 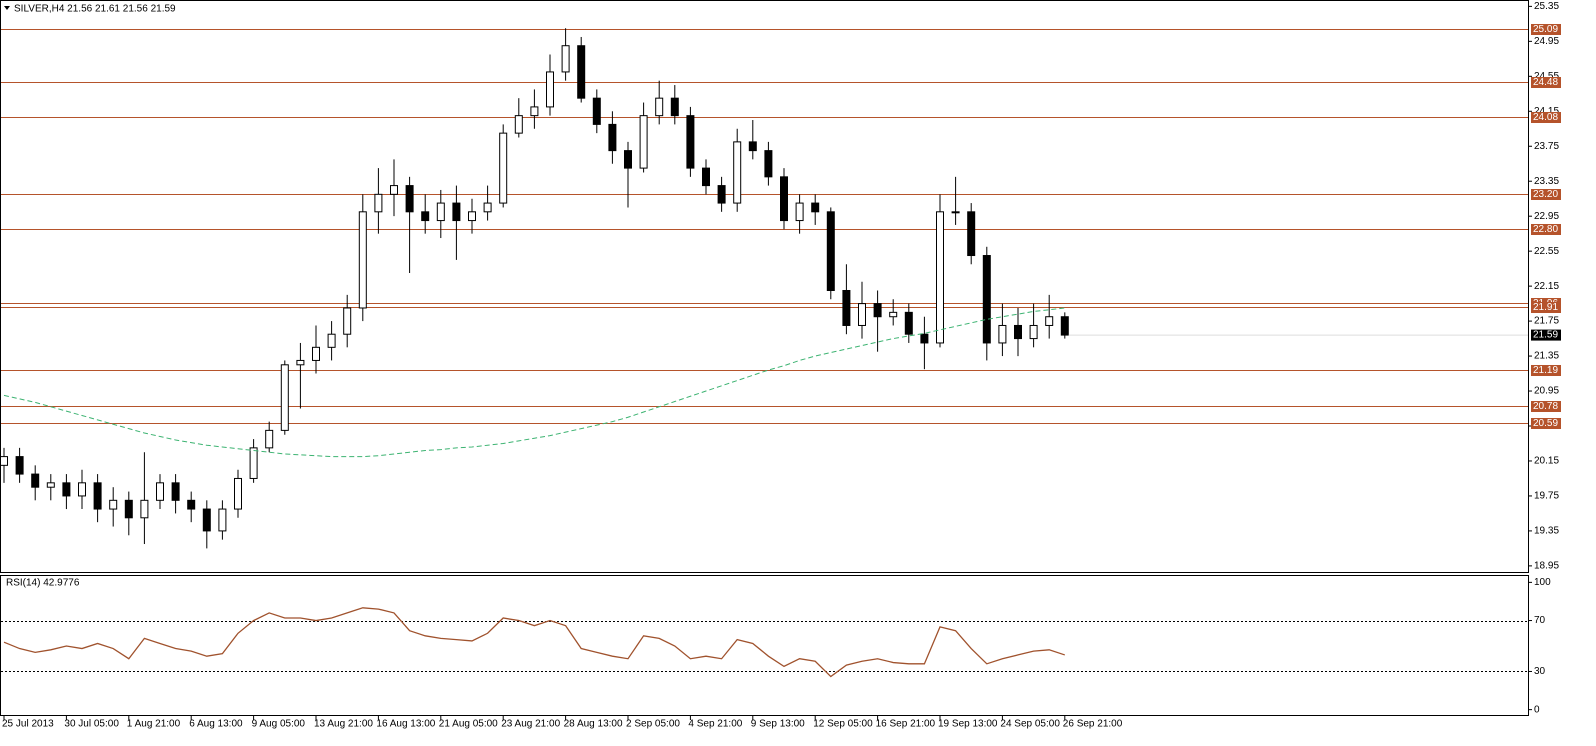 I want to click on x-tick-label: 28 Aug 13:00, so click(x=593, y=724).